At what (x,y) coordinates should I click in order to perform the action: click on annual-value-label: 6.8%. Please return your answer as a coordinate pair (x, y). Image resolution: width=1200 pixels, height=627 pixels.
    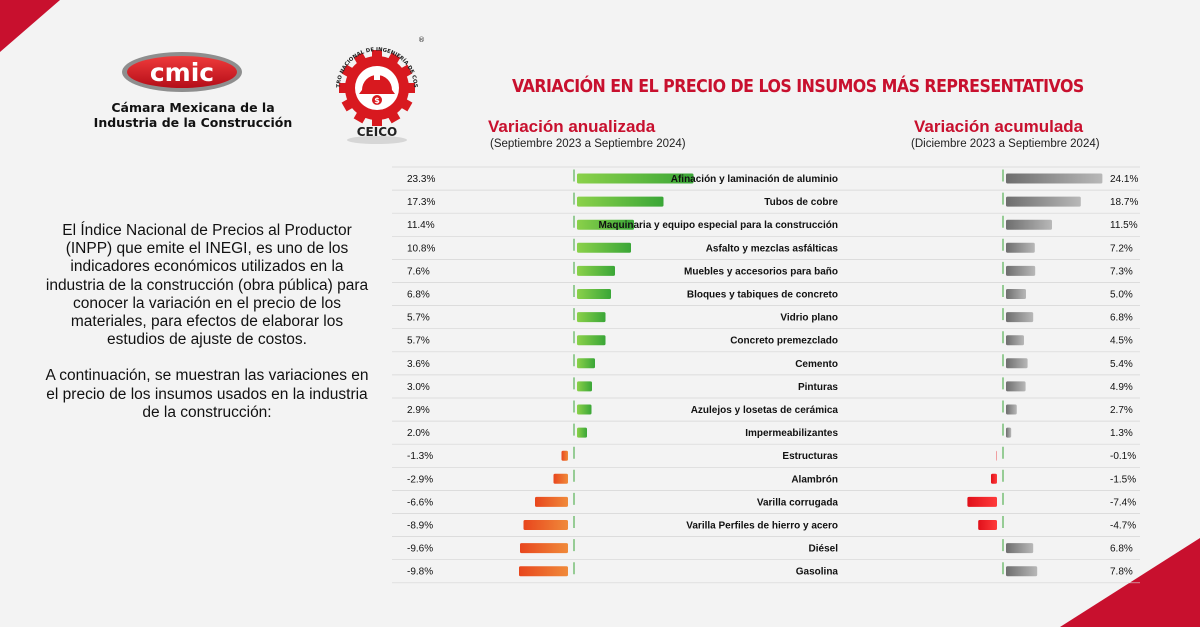
    Looking at the image, I should click on (418, 295).